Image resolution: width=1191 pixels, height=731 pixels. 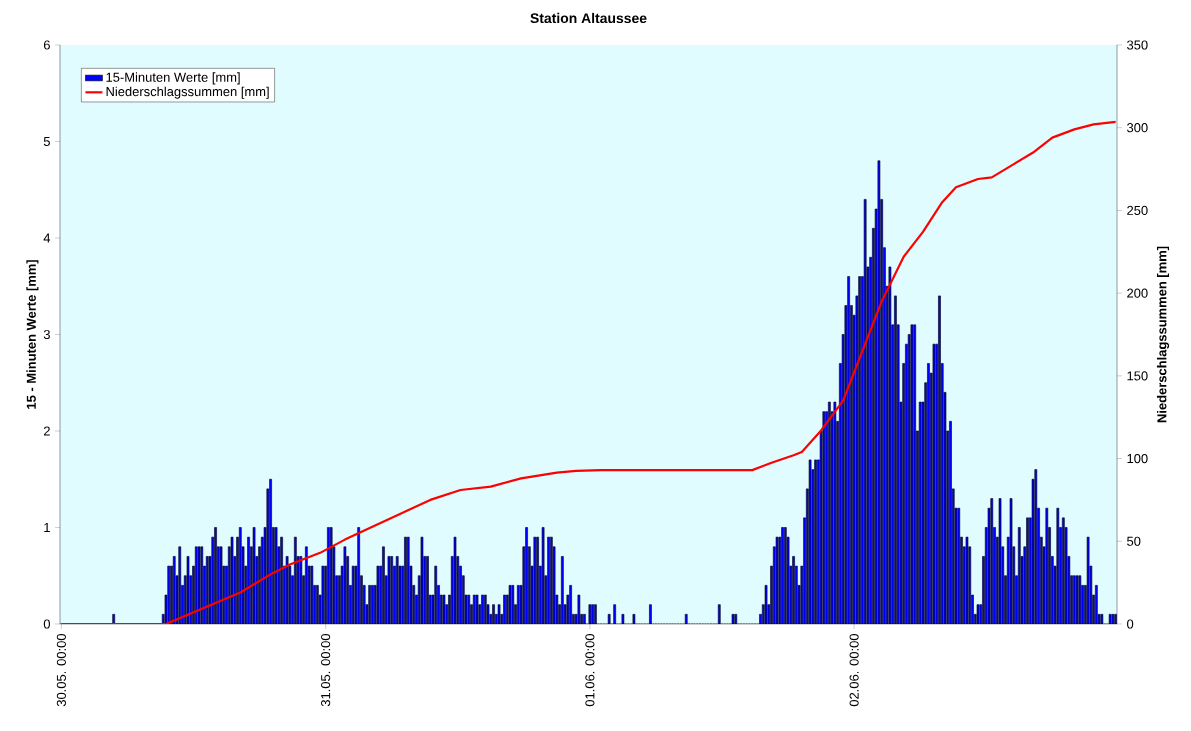 I want to click on y2-tick-label: 100, so click(x=1137, y=458).